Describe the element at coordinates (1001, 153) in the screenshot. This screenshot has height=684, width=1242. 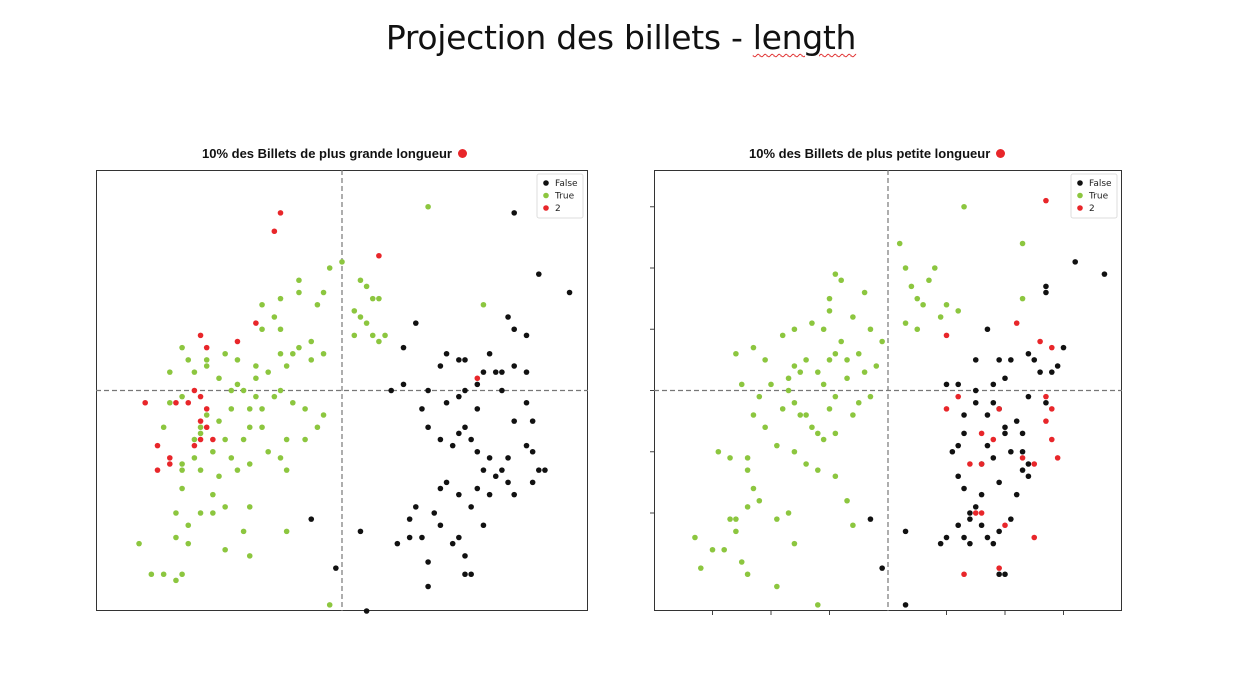
I see `red-dot-icon` at that location.